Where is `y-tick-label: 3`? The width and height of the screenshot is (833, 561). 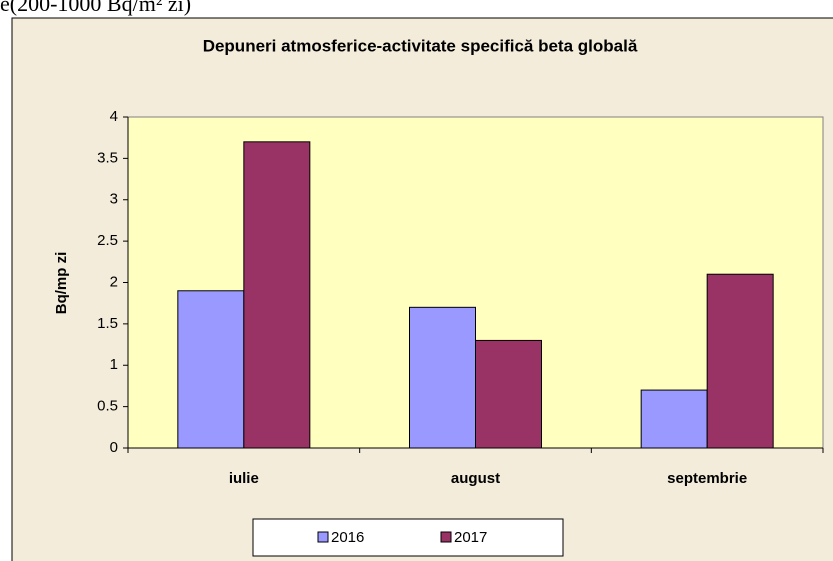
y-tick-label: 3 is located at coordinates (114, 199).